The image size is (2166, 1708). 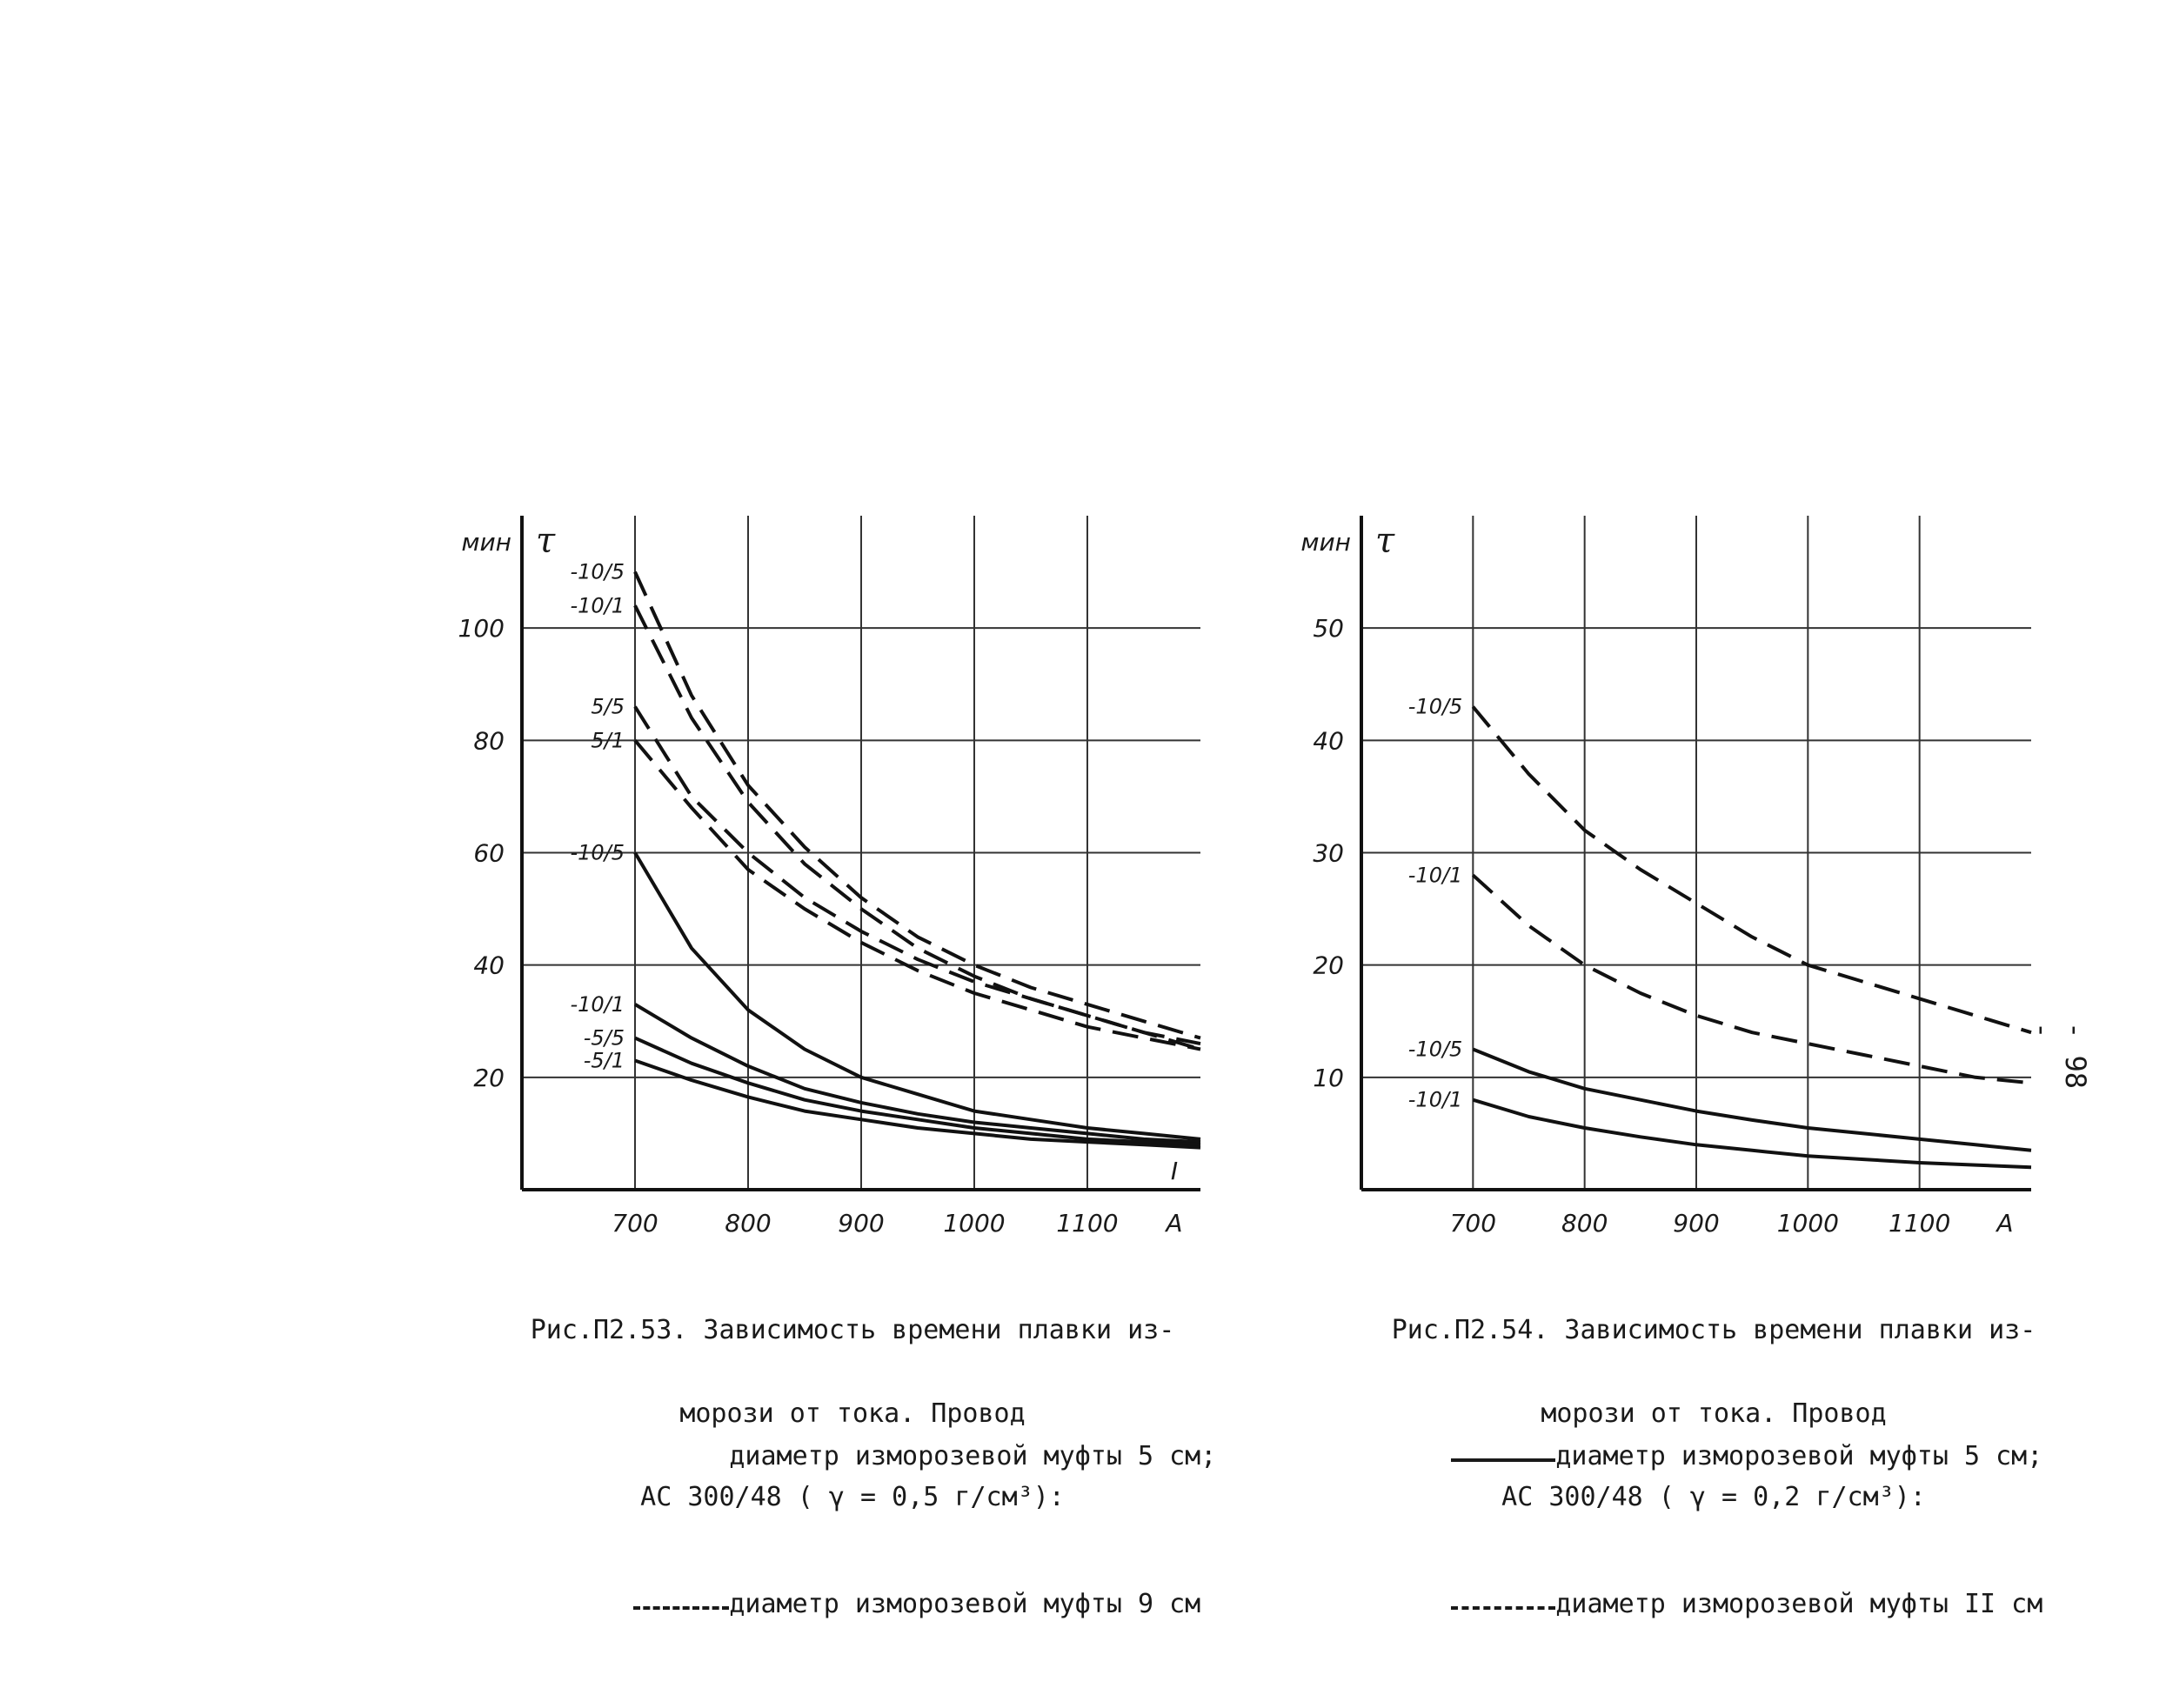 What do you see at coordinates (965, 1604) in the screenshot?
I see `legend-text: диаметр изморозевой муфты 9 см` at bounding box center [965, 1604].